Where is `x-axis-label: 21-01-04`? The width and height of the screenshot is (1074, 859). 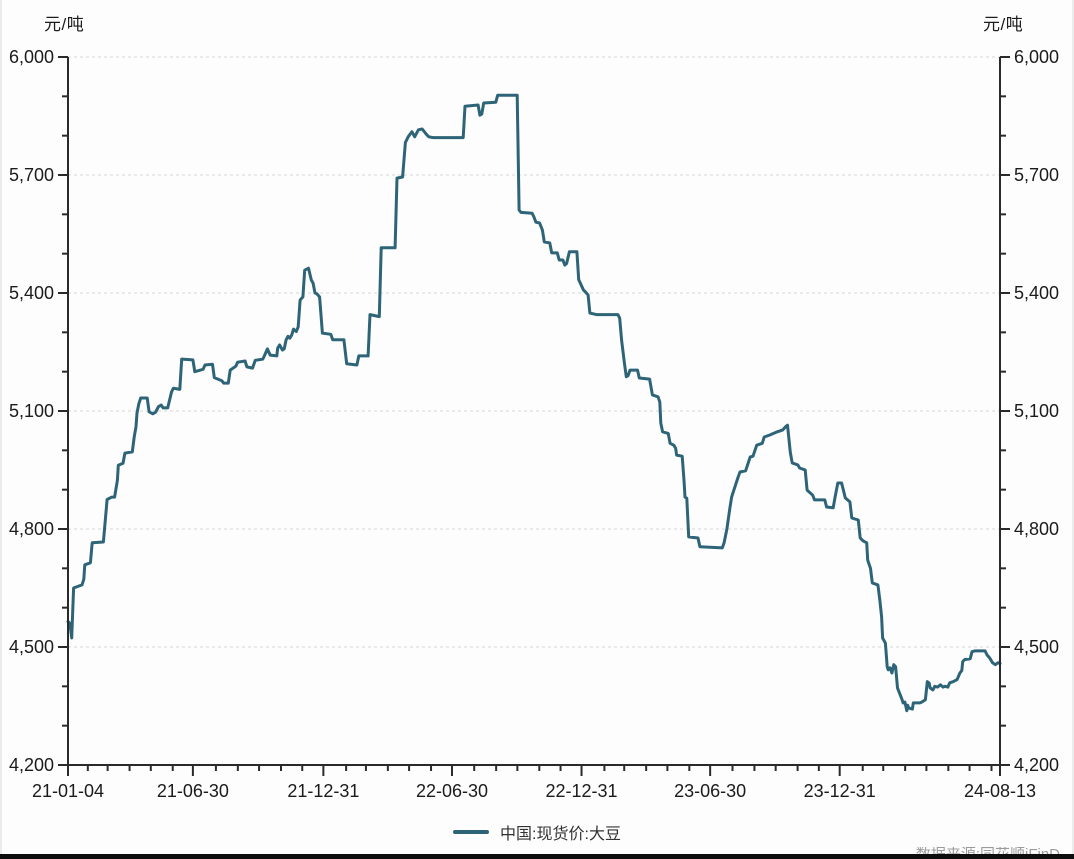 x-axis-label: 21-01-04 is located at coordinates (68, 791).